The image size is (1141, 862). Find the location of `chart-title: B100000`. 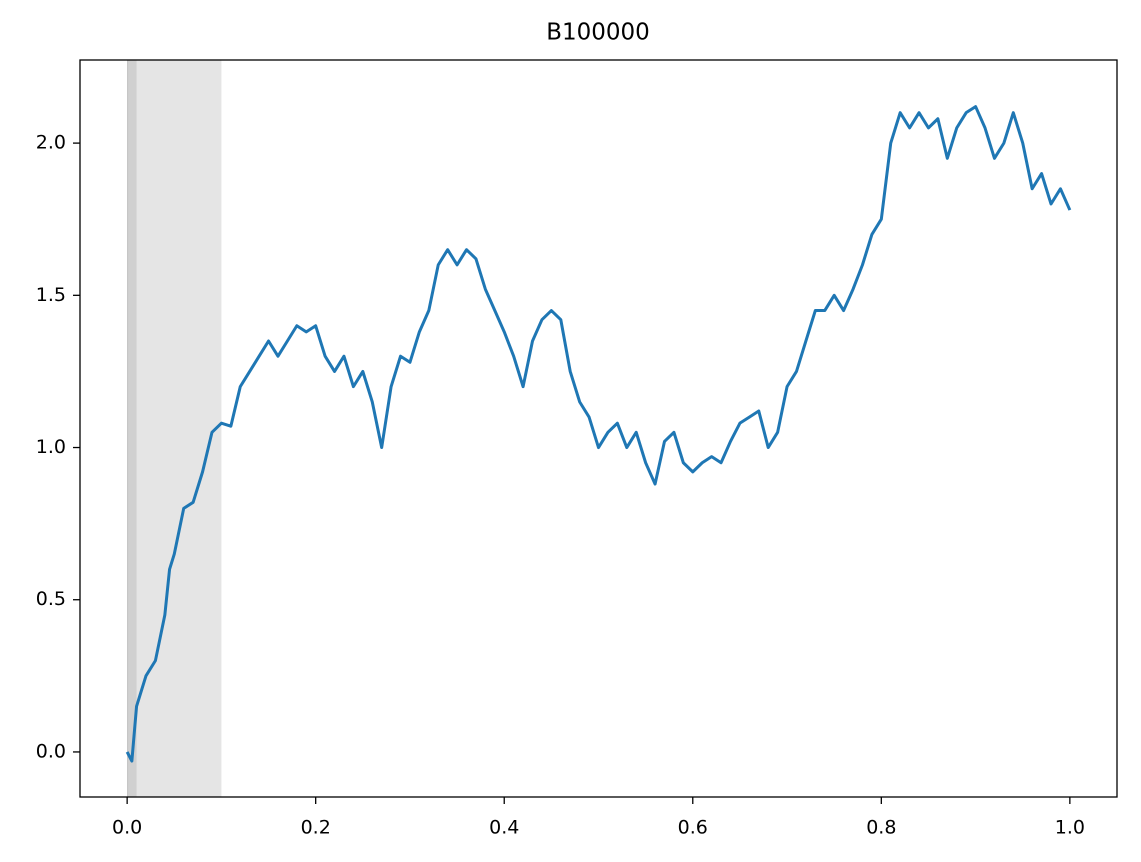

chart-title: B100000 is located at coordinates (598, 33).